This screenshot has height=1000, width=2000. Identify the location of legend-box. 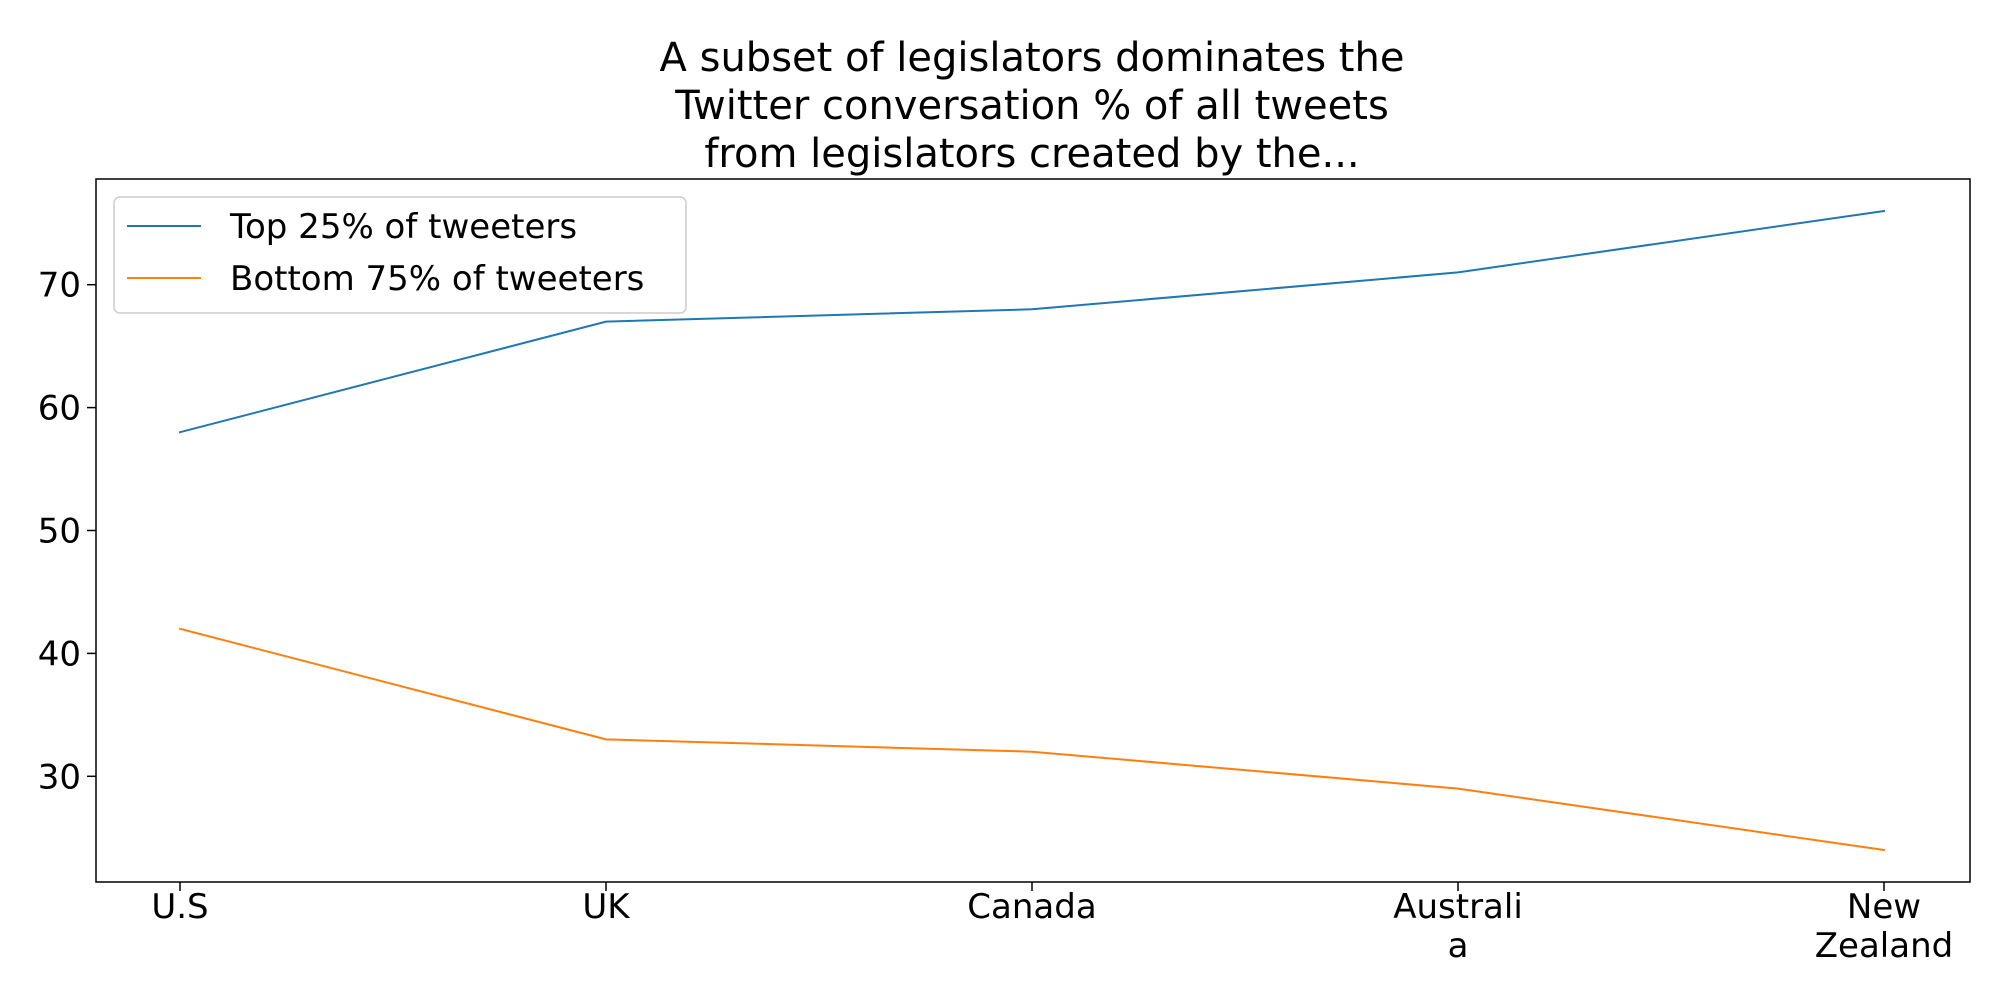
(400, 255).